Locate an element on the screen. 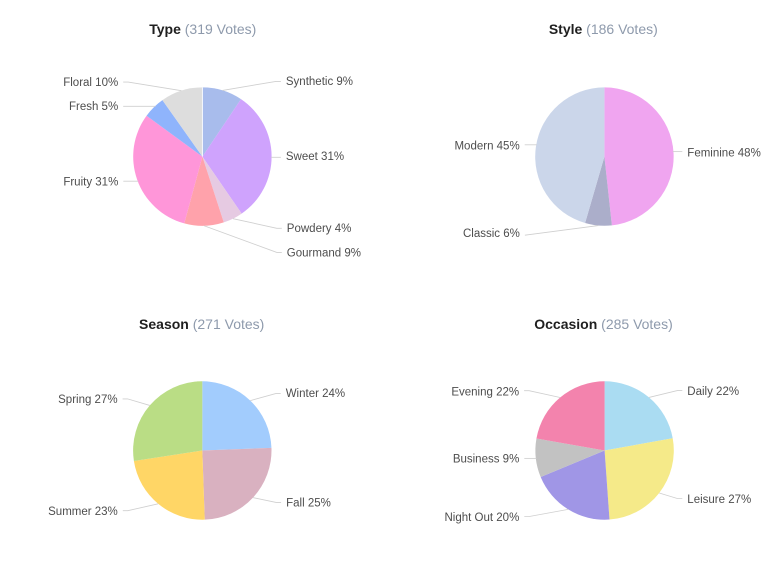 The height and width of the screenshot is (585, 784). svg-text: Evening 22% is located at coordinates (485, 393).